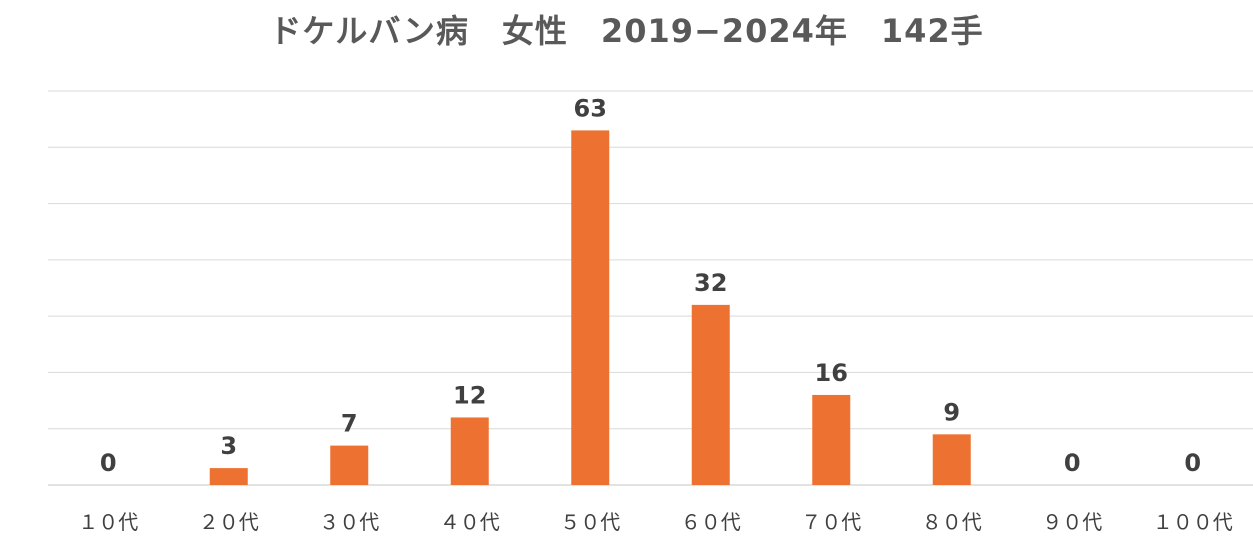 The height and width of the screenshot is (537, 1253). Describe the element at coordinates (626, 31) in the screenshot. I see `chart-title: ドケルバン病 女性 2019−2024年 142手` at that location.